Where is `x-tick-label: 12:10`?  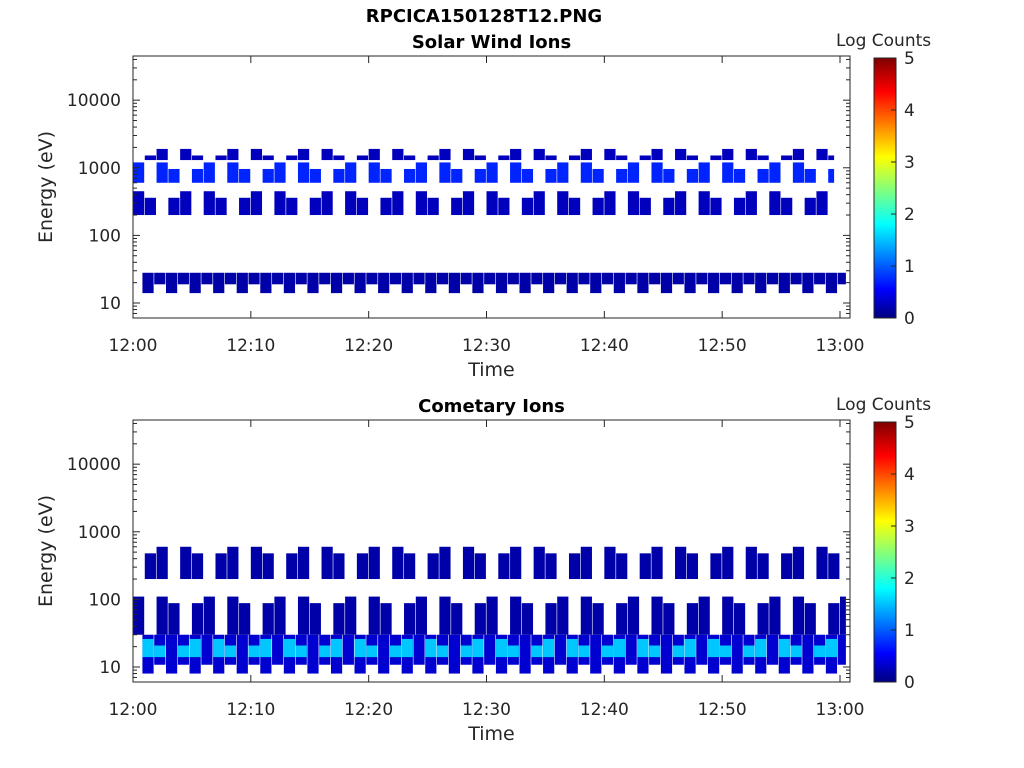
x-tick-label: 12:10 is located at coordinates (250, 346).